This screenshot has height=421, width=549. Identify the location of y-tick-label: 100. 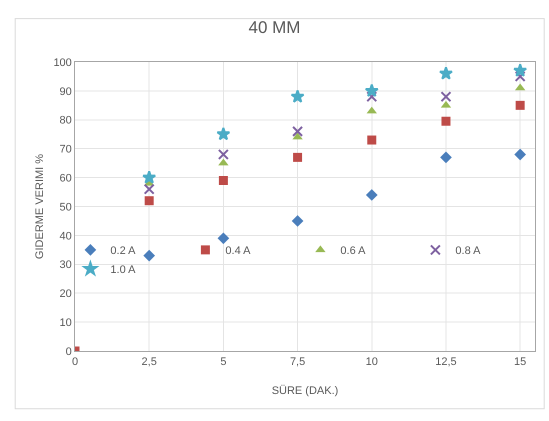
(62, 62).